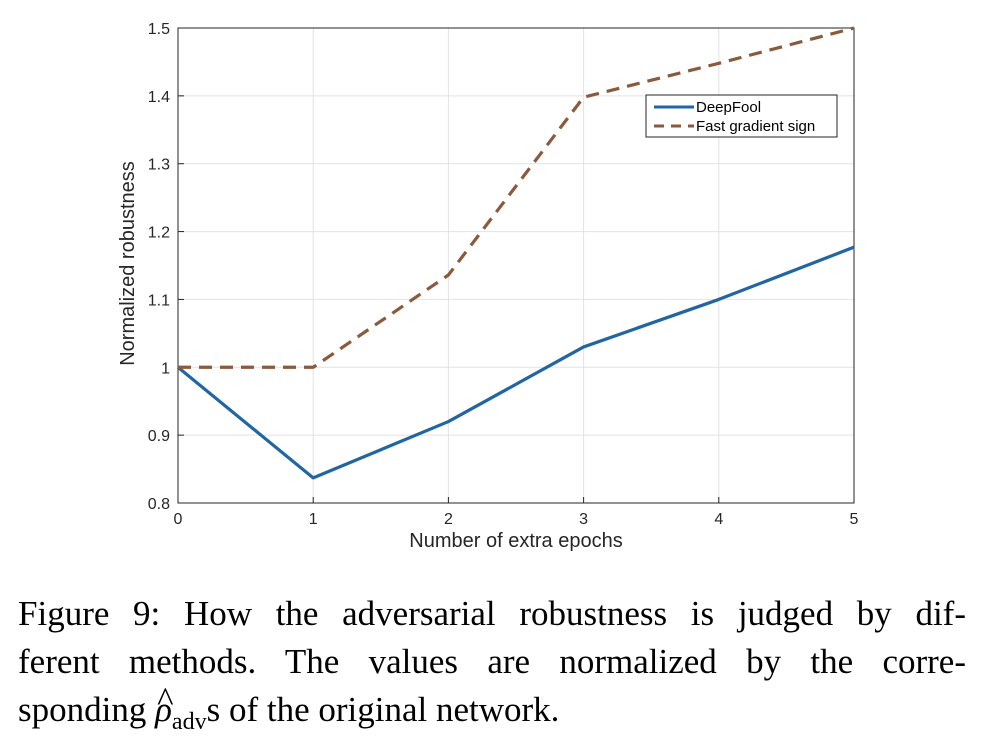  I want to click on y-tick-label: 0.9, so click(159, 436).